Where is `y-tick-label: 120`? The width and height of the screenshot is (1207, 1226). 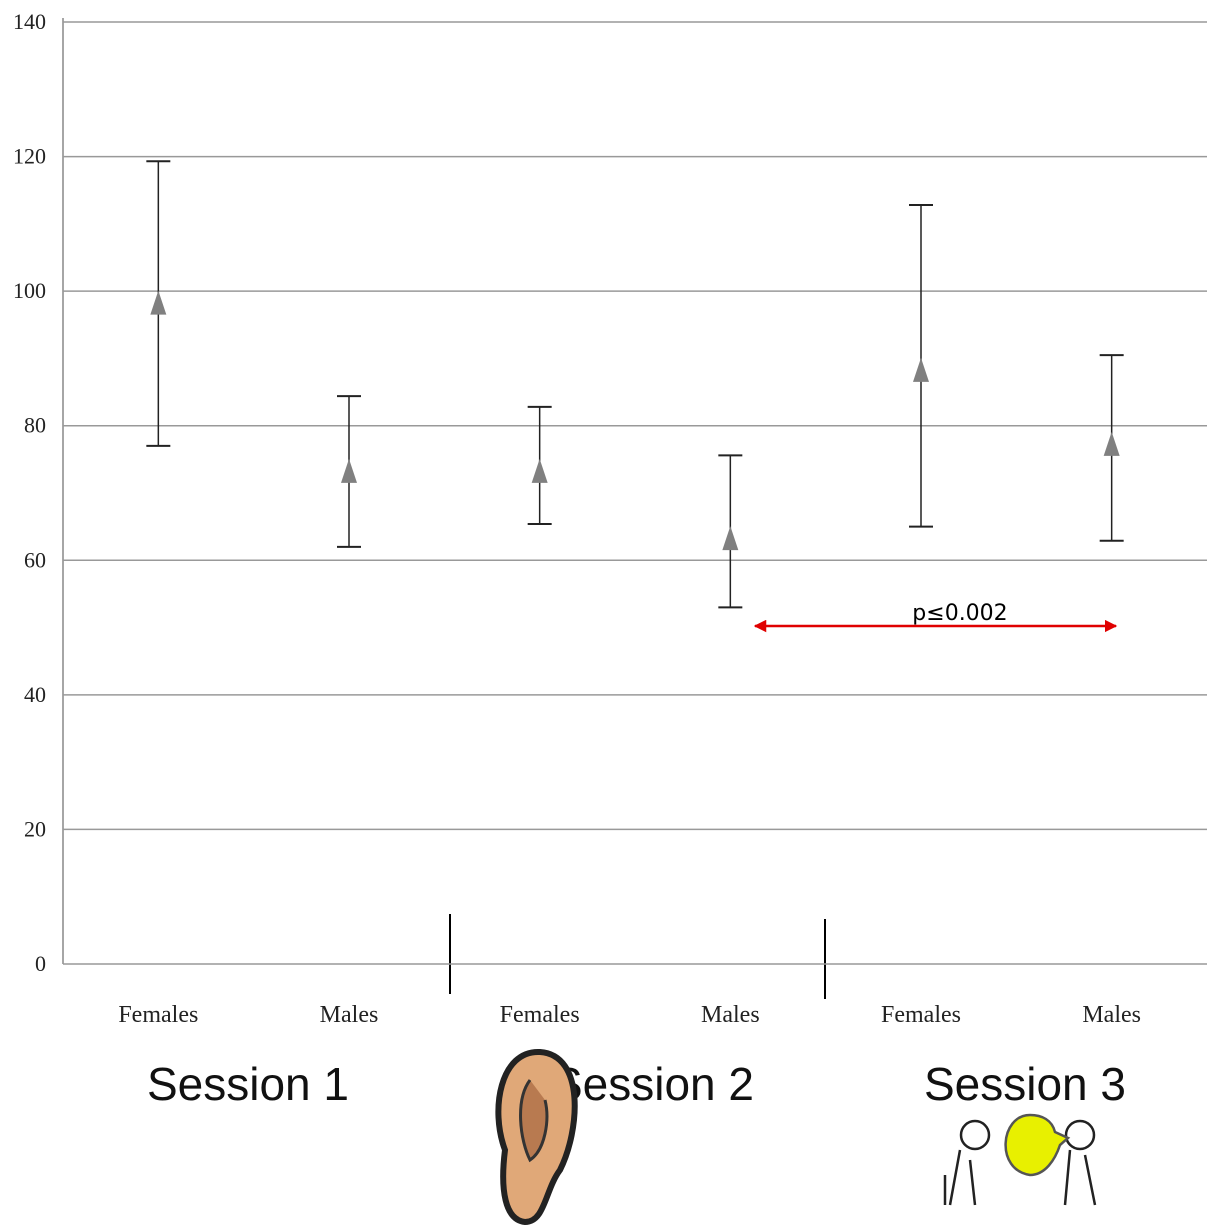
y-tick-label: 120 is located at coordinates (29, 156).